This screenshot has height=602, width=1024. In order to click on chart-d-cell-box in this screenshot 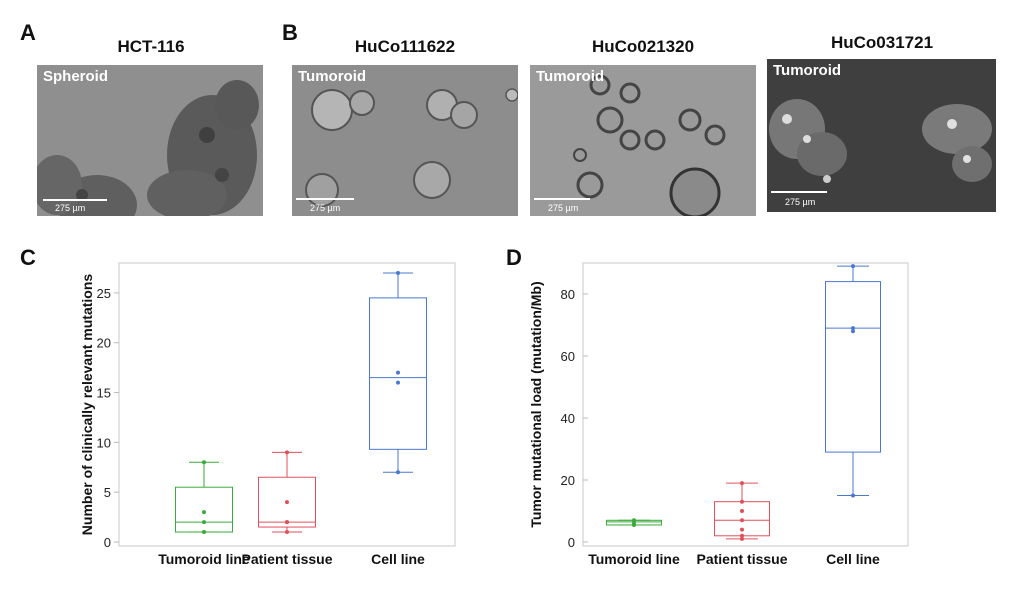, I will do `click(853, 367)`.